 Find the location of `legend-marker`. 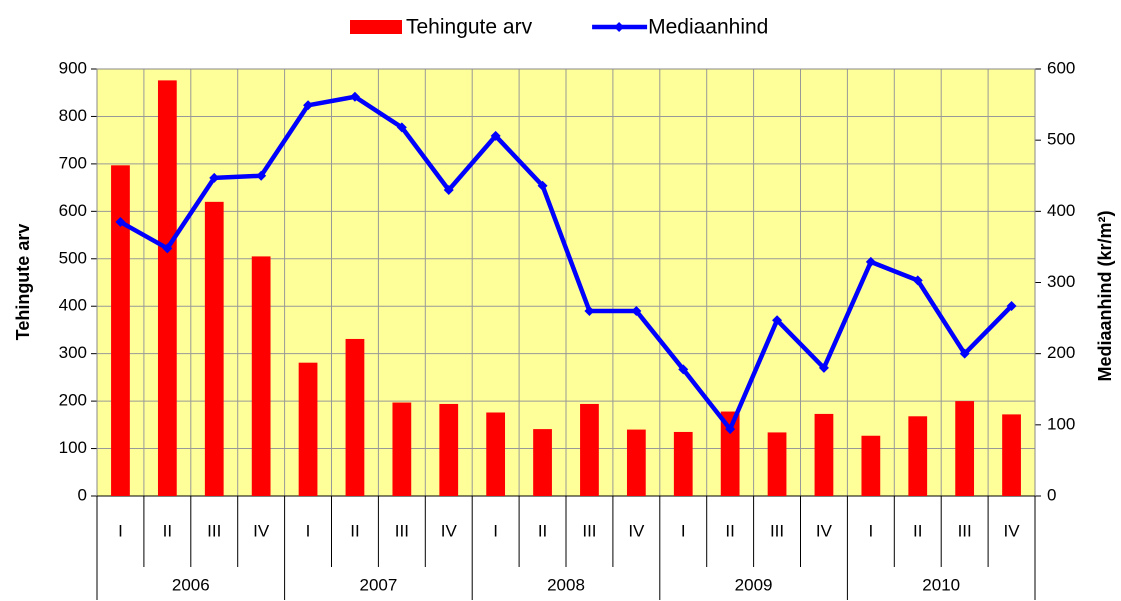

legend-marker is located at coordinates (619, 27).